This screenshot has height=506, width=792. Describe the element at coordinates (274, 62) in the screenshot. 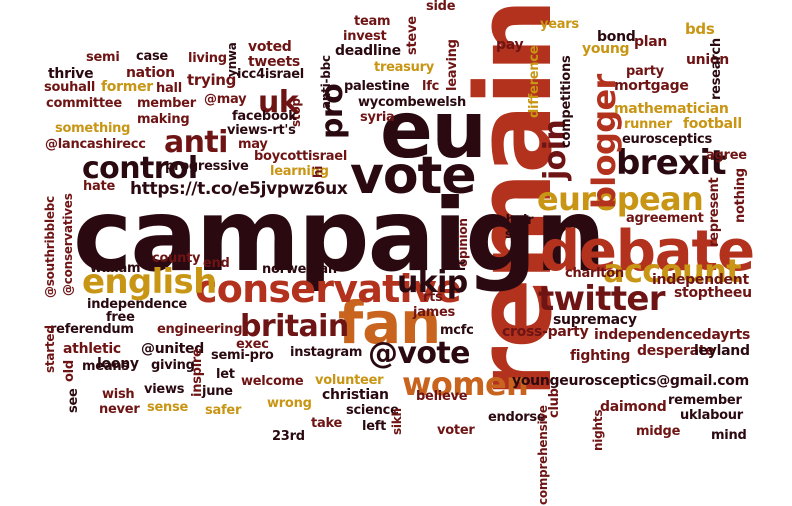

I see `word-42: tweets` at that location.